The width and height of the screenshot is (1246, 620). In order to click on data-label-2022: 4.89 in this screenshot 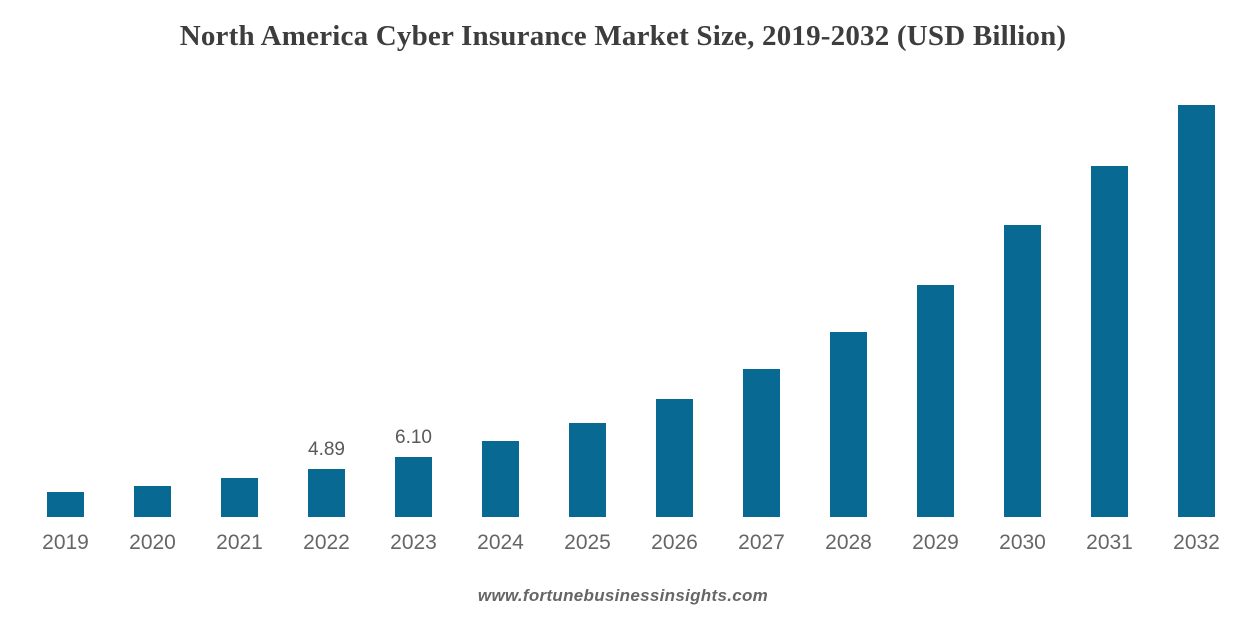, I will do `click(326, 450)`.